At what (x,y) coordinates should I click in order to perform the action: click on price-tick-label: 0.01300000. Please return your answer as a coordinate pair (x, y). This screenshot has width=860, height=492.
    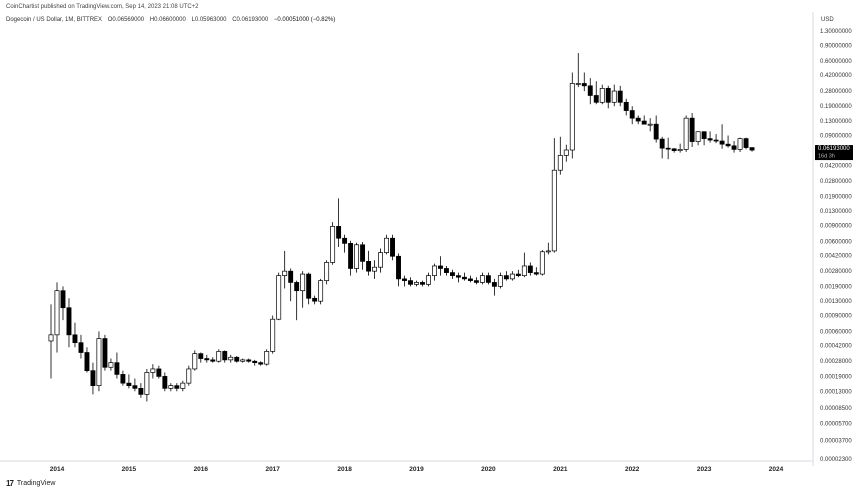
    Looking at the image, I should click on (836, 212).